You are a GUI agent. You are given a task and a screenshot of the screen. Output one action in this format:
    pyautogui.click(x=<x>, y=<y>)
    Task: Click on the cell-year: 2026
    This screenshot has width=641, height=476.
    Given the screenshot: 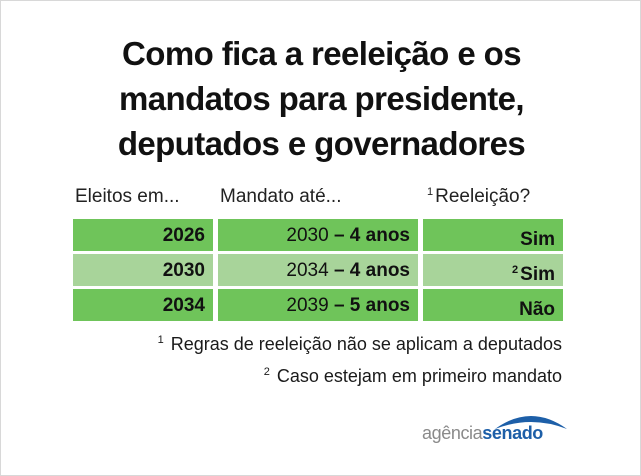 What is the action you would take?
    pyautogui.click(x=143, y=235)
    